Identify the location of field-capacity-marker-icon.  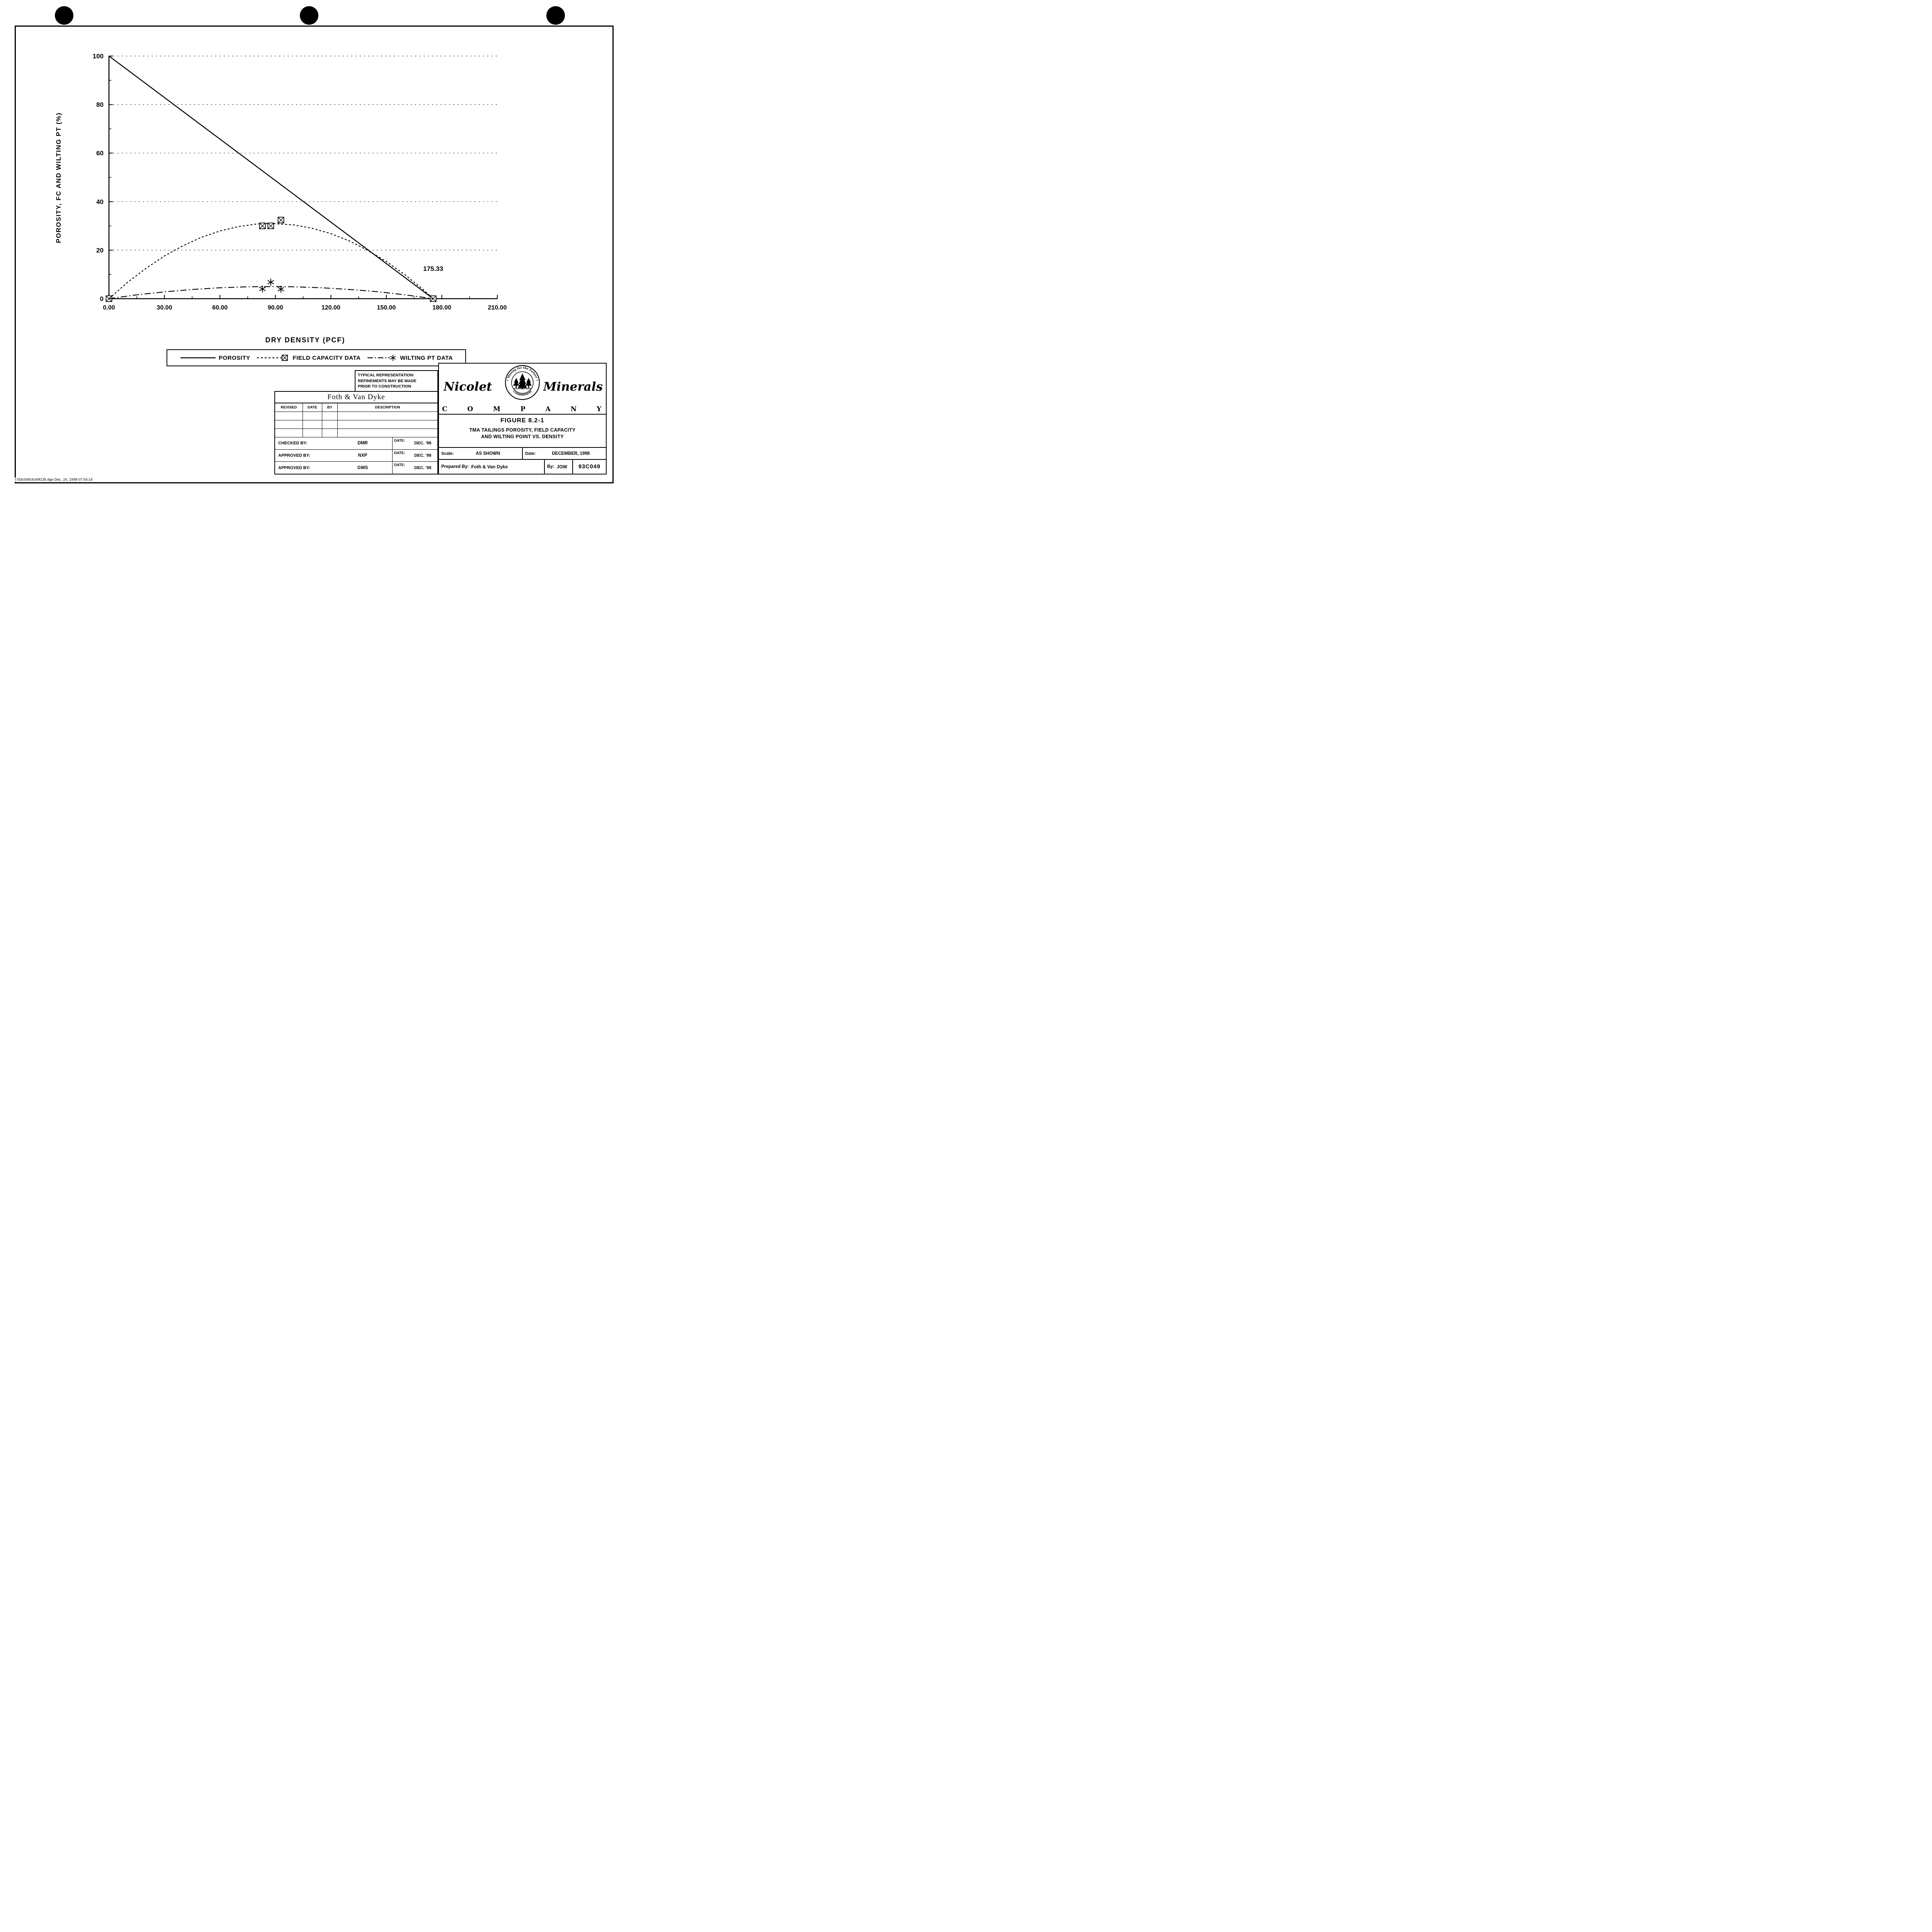
(273, 358).